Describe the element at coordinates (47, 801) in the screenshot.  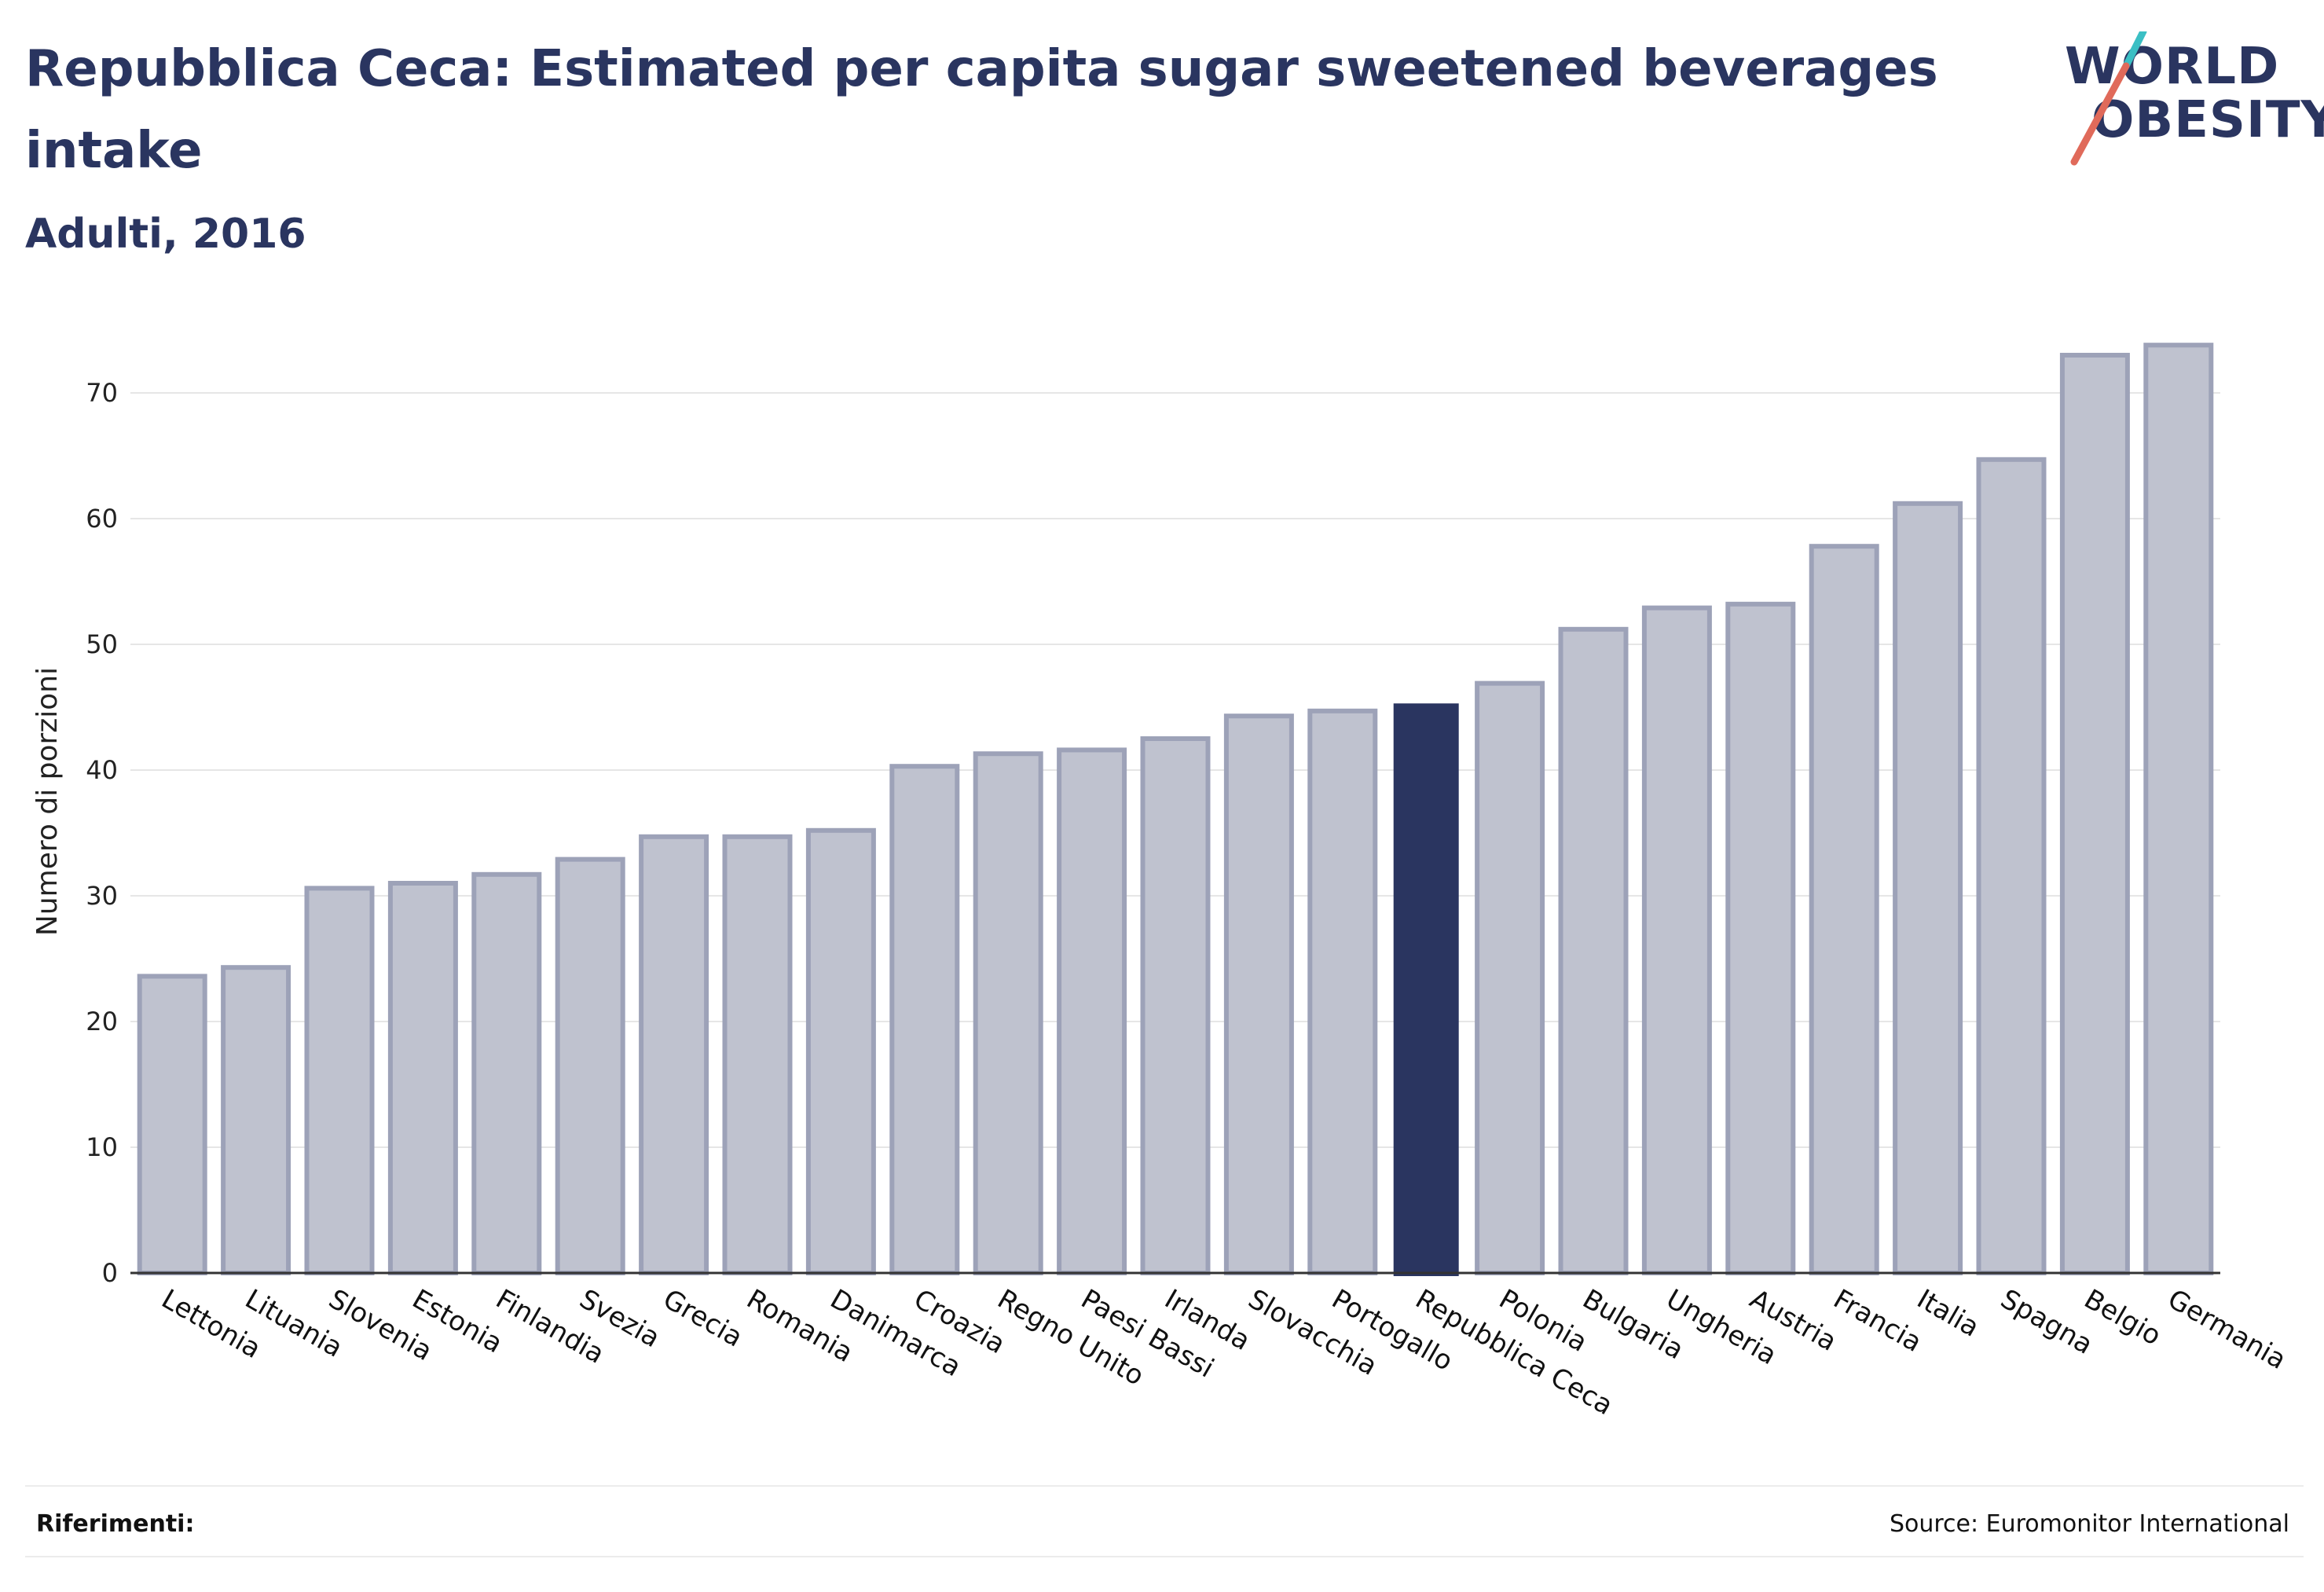
I see `y-axis-label: Numero di porzioni` at that location.